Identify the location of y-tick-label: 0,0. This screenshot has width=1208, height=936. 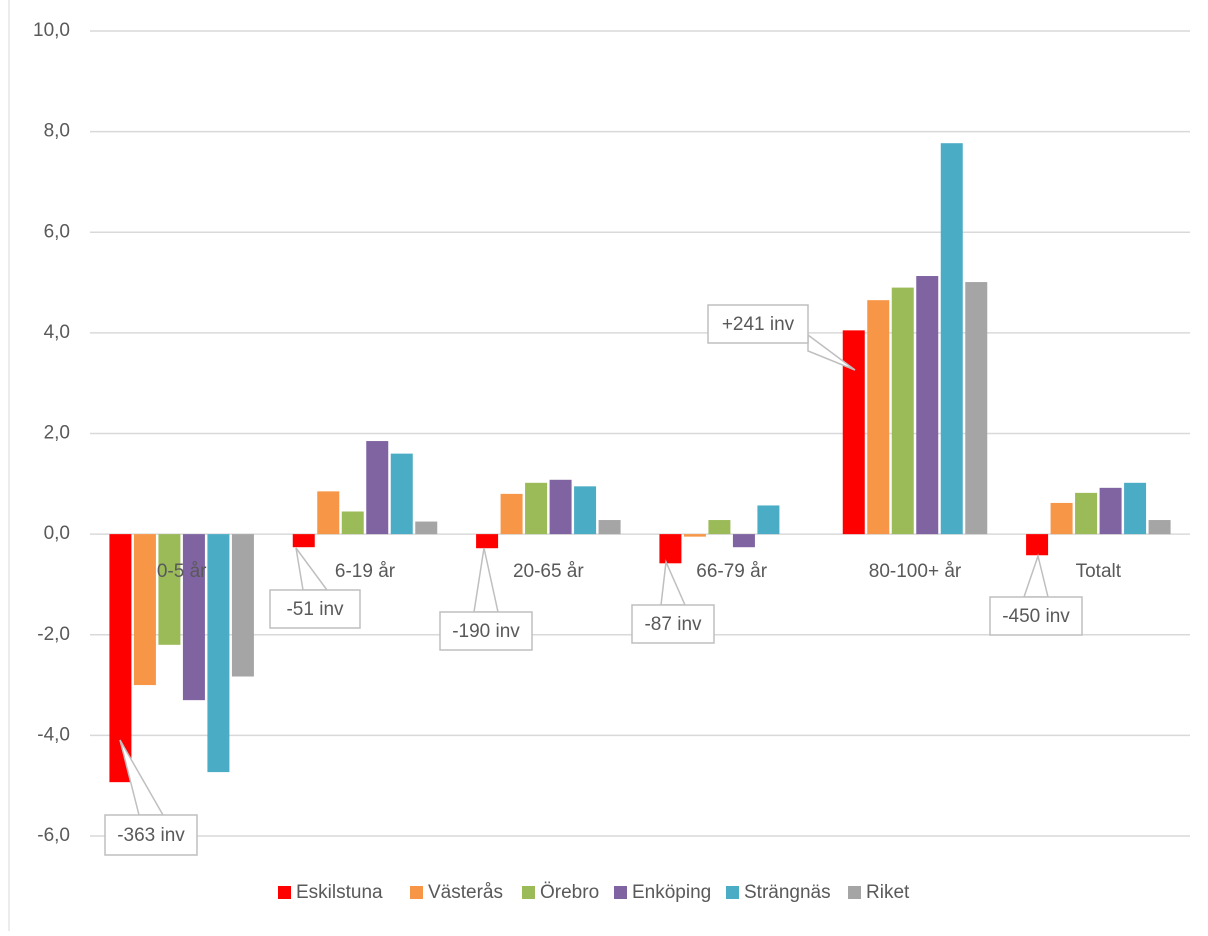
(57, 533).